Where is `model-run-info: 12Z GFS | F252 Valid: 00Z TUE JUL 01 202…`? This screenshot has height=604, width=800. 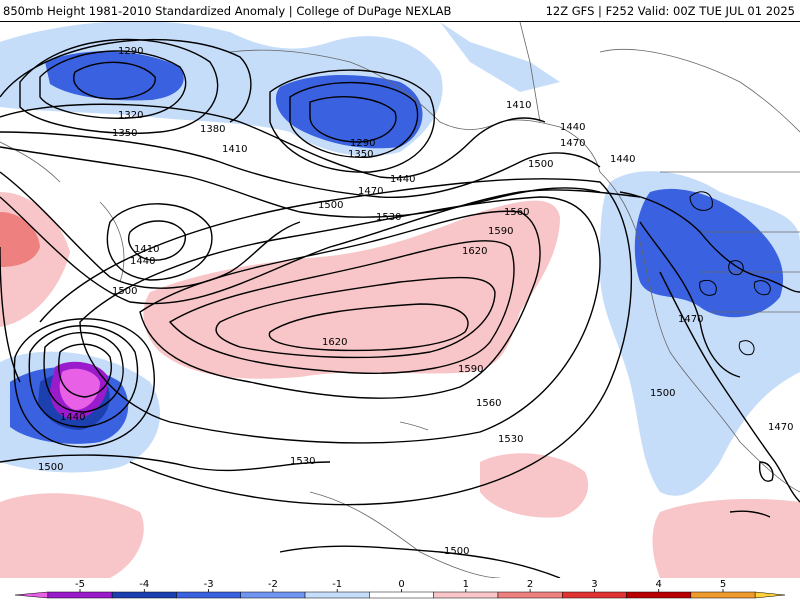
model-run-info: 12Z GFS | F252 Valid: 00Z TUE JUL 01 202… is located at coordinates (670, 11).